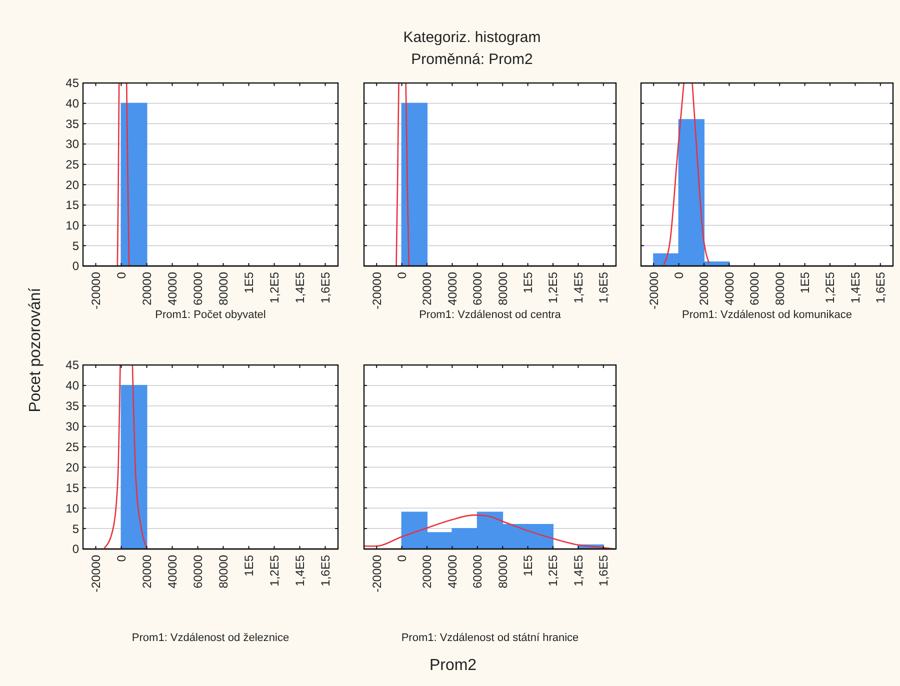 The image size is (900, 686). Describe the element at coordinates (453, 665) in the screenshot. I see `text: Prom2` at that location.